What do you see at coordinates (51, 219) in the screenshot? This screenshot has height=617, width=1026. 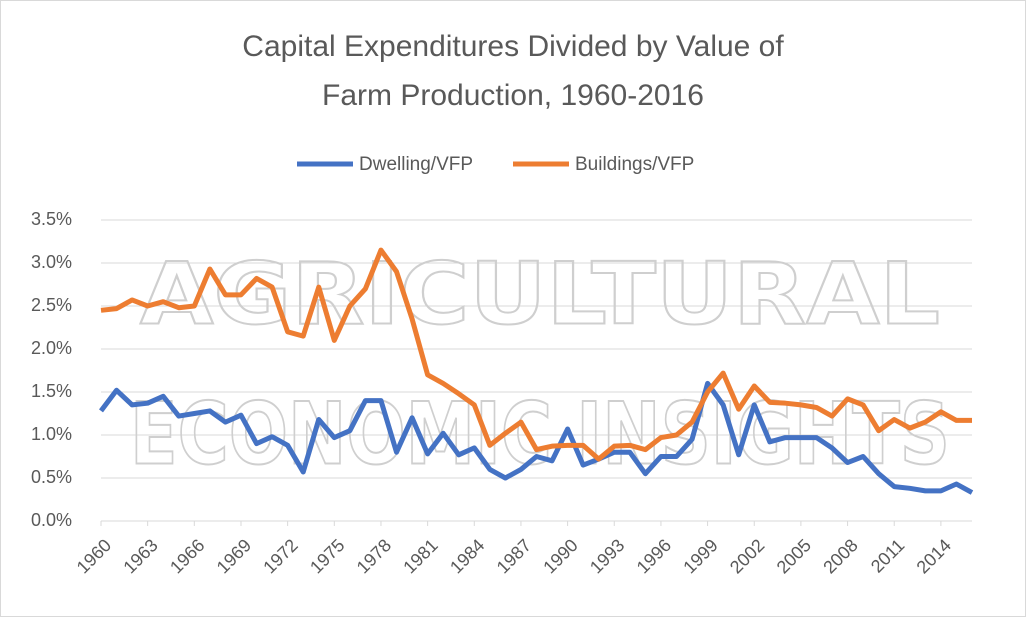 I see `y-tick-label: 3.5%` at bounding box center [51, 219].